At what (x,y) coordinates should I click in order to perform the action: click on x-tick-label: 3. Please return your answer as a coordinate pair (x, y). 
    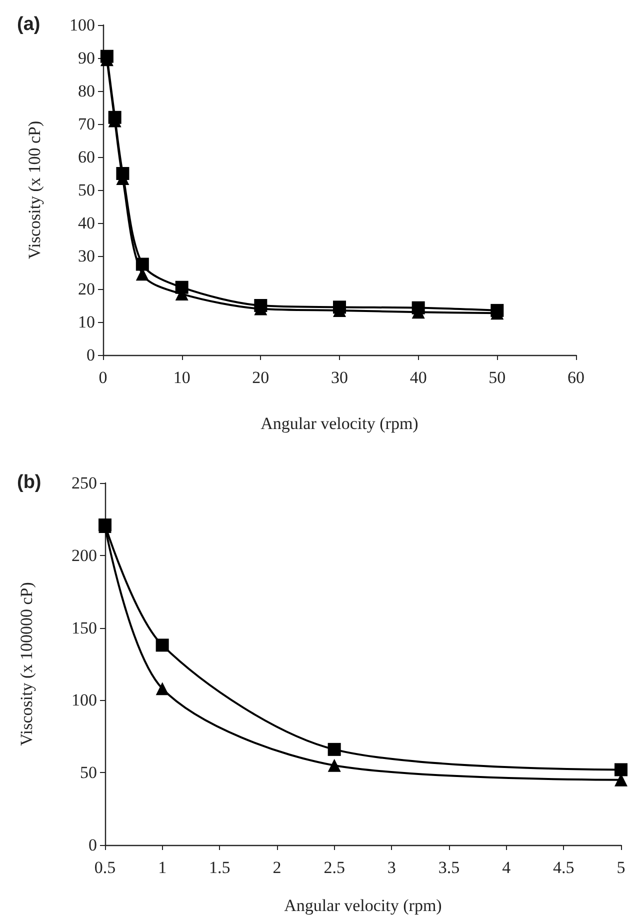
    Looking at the image, I should click on (391, 867).